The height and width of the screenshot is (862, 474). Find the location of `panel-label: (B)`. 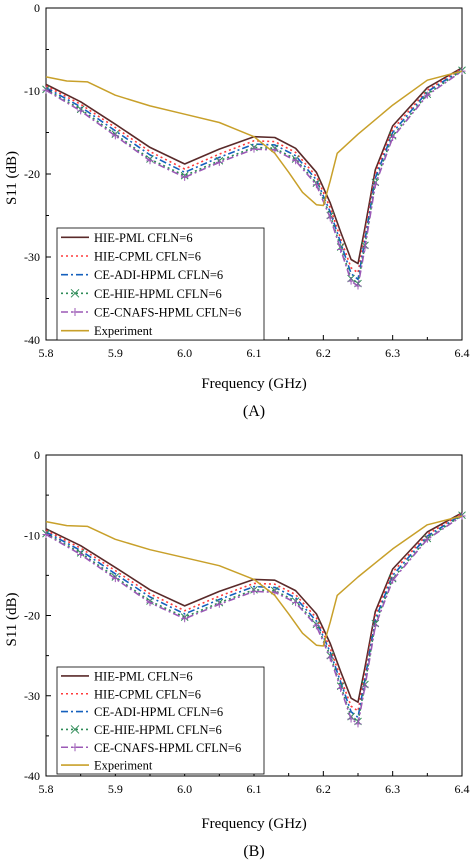

panel-label: (B) is located at coordinates (253, 851).